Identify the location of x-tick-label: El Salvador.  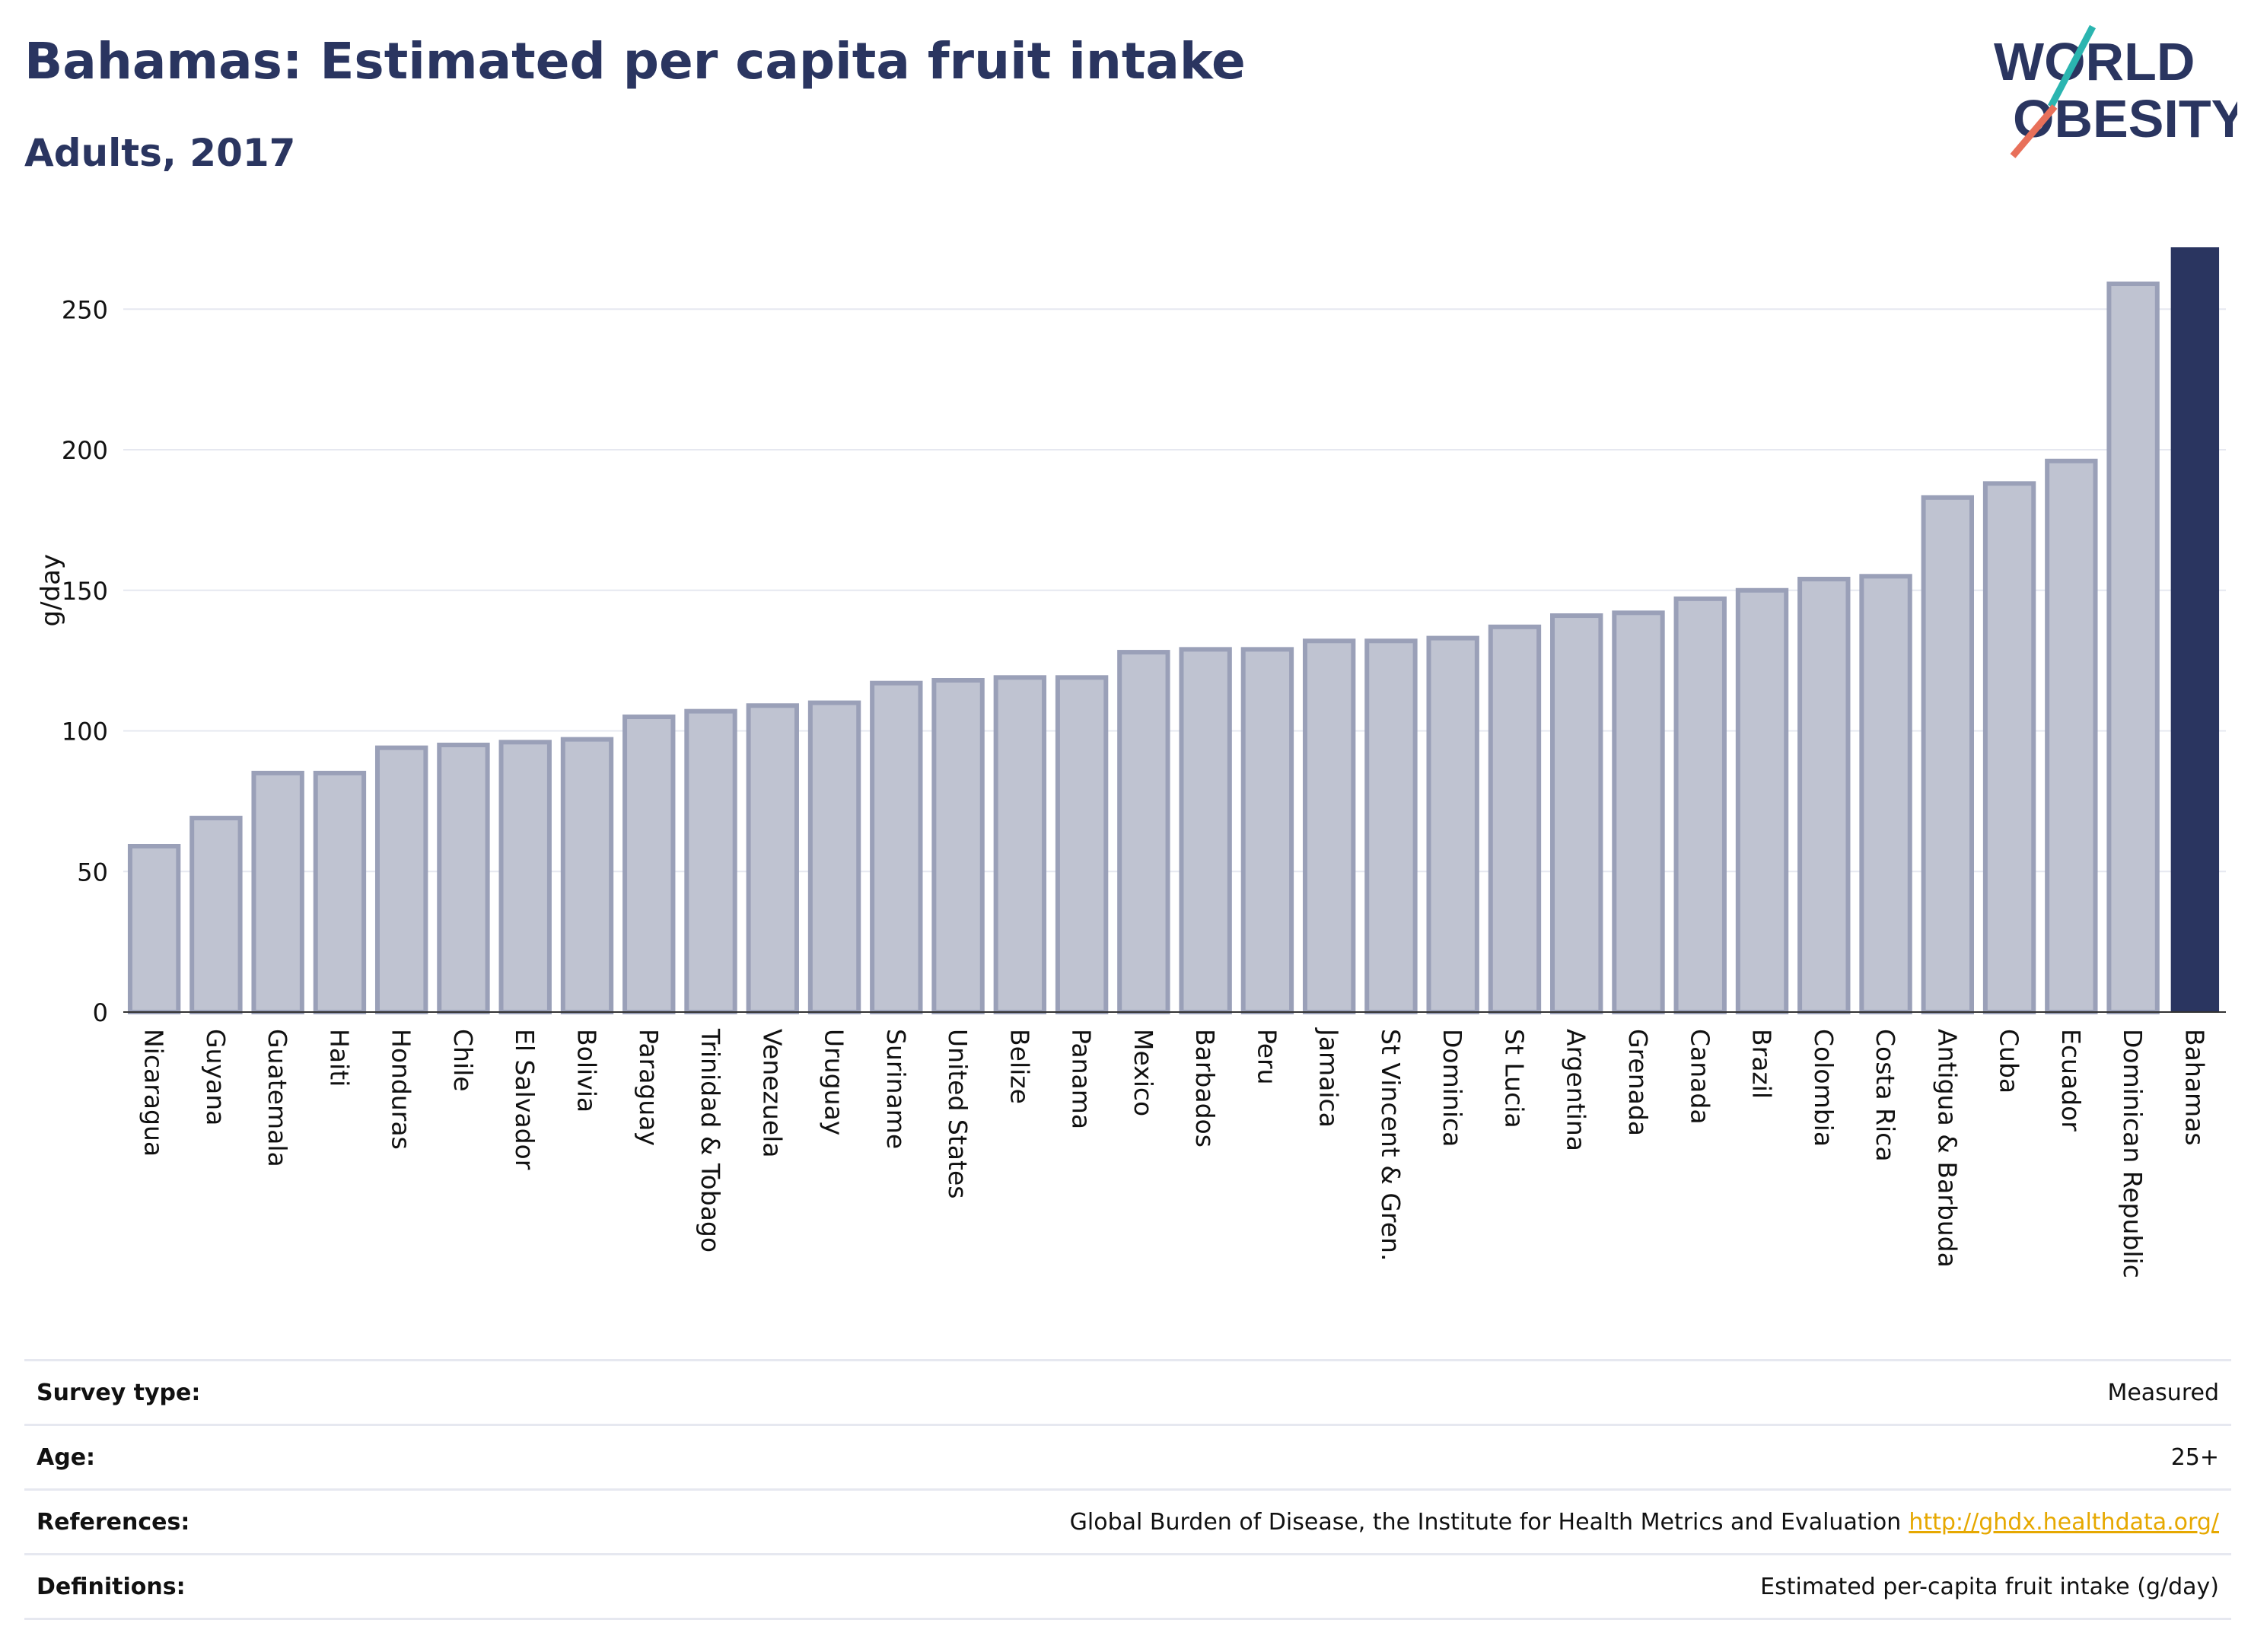
(525, 1099).